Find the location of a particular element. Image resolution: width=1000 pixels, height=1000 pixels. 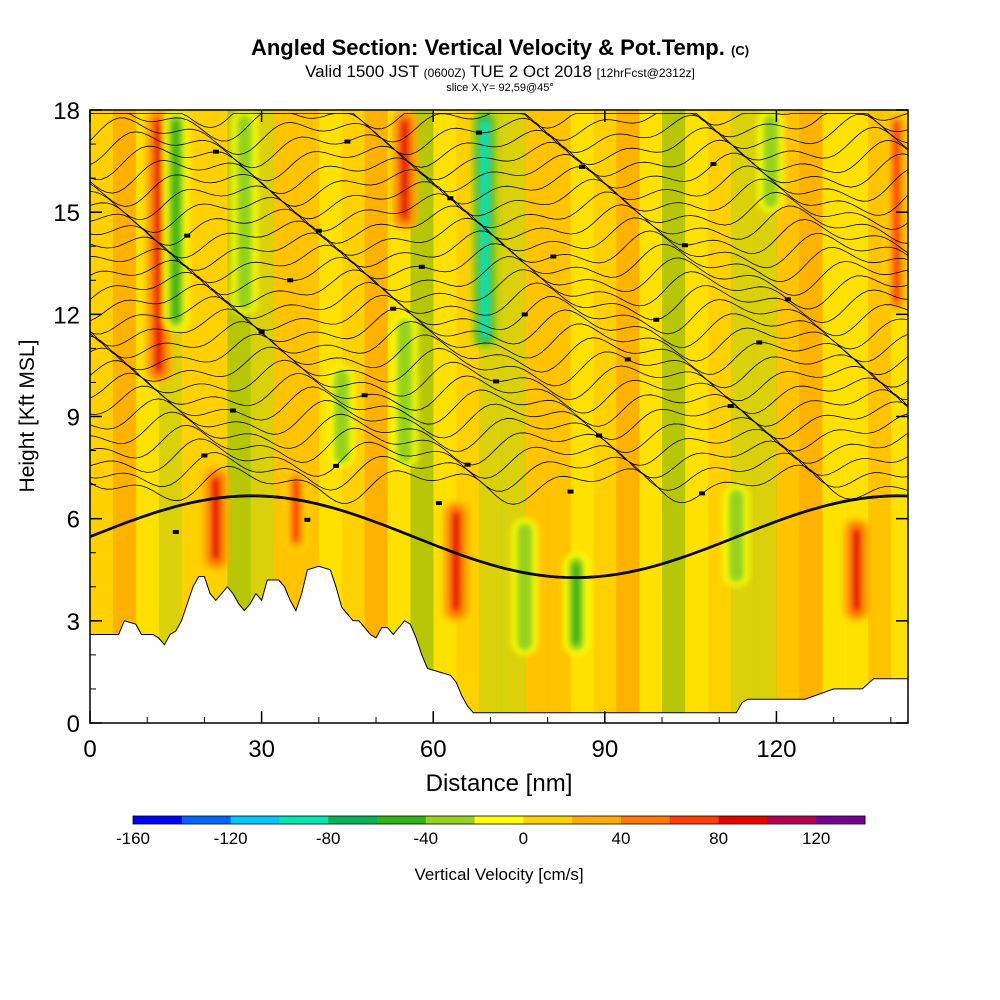

colorbar-tick-label: -160 is located at coordinates (133, 838).